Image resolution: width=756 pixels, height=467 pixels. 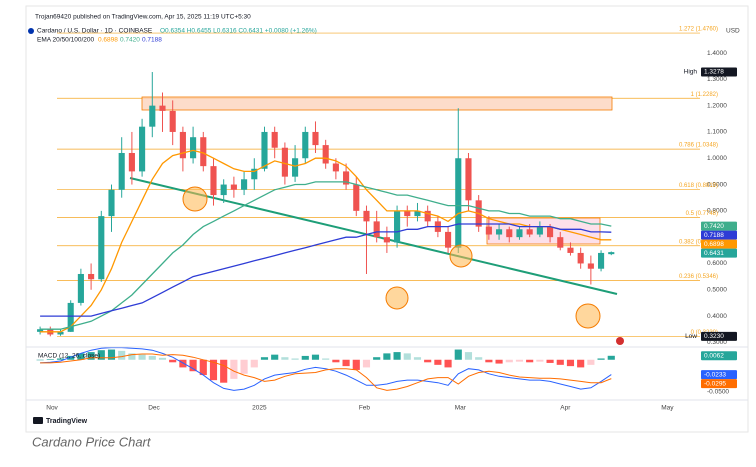 I want to click on event-icon, so click(x=620, y=341).